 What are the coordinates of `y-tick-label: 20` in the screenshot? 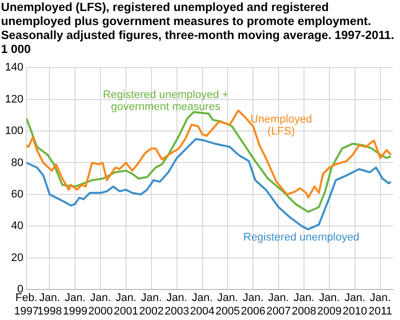 It's located at (17, 258).